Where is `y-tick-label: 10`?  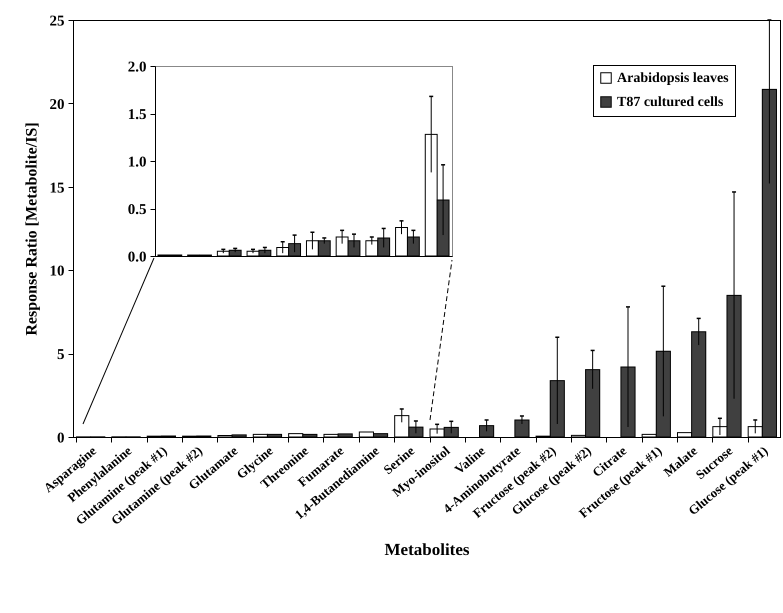 y-tick-label: 10 is located at coordinates (57, 272).